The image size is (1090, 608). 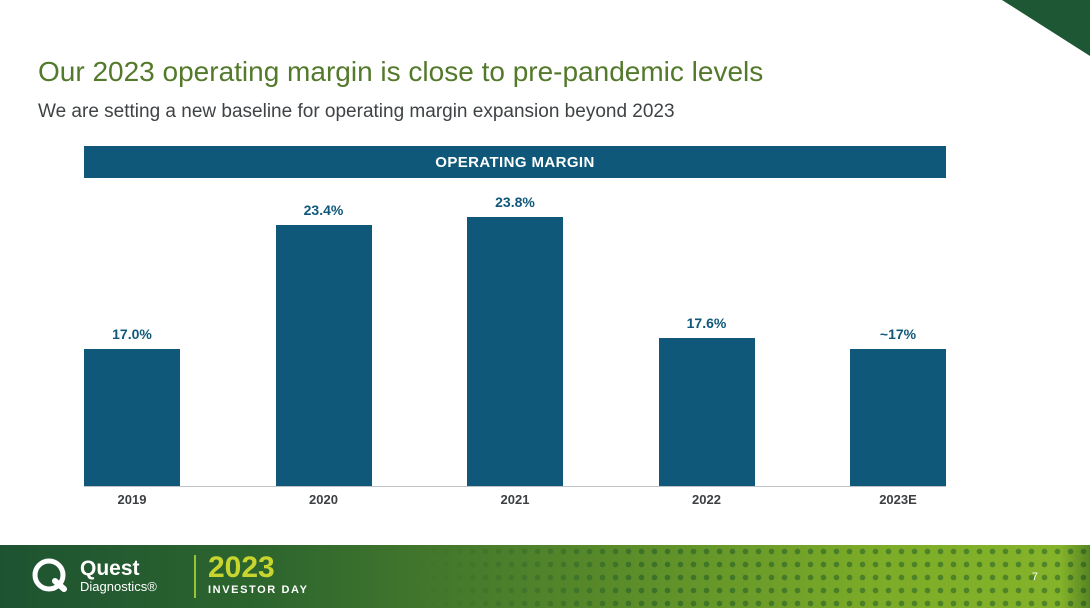 I want to click on page-number: 7, so click(x=1034, y=577).